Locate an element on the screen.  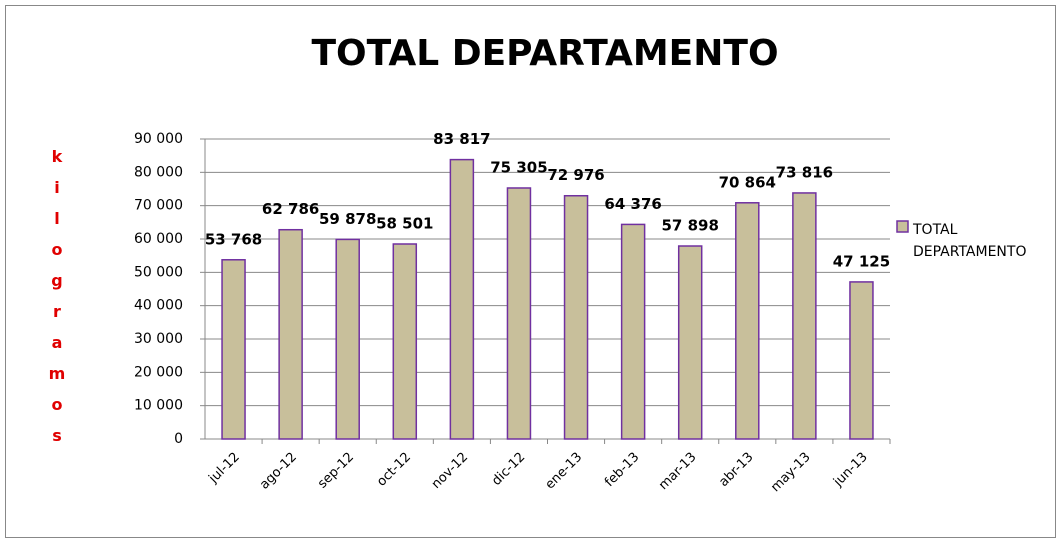
y-tick-label: 80 000 is located at coordinates (158, 172).